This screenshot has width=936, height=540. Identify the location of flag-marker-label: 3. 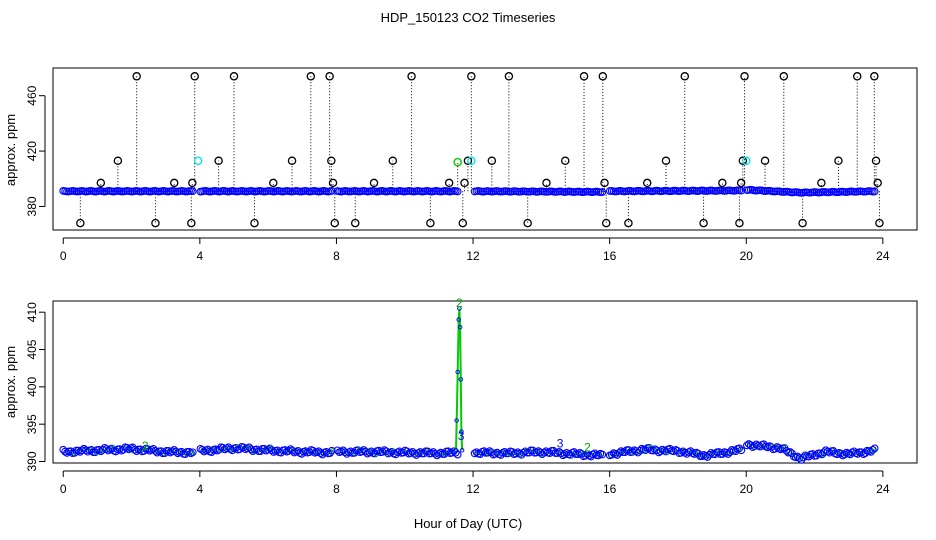
(461, 436).